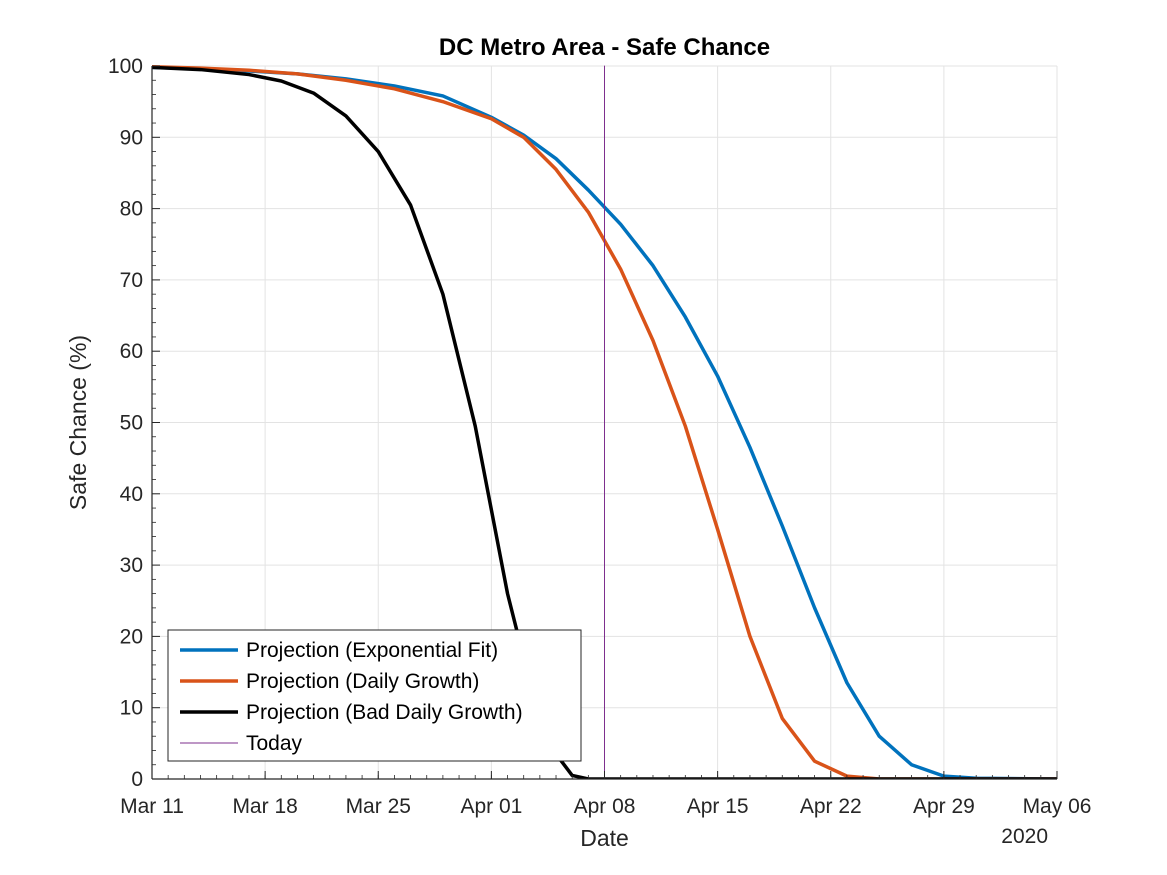 The height and width of the screenshot is (875, 1167). I want to click on legend-label-projection-daily-growth: Projection (Daily Growth), so click(362, 681).